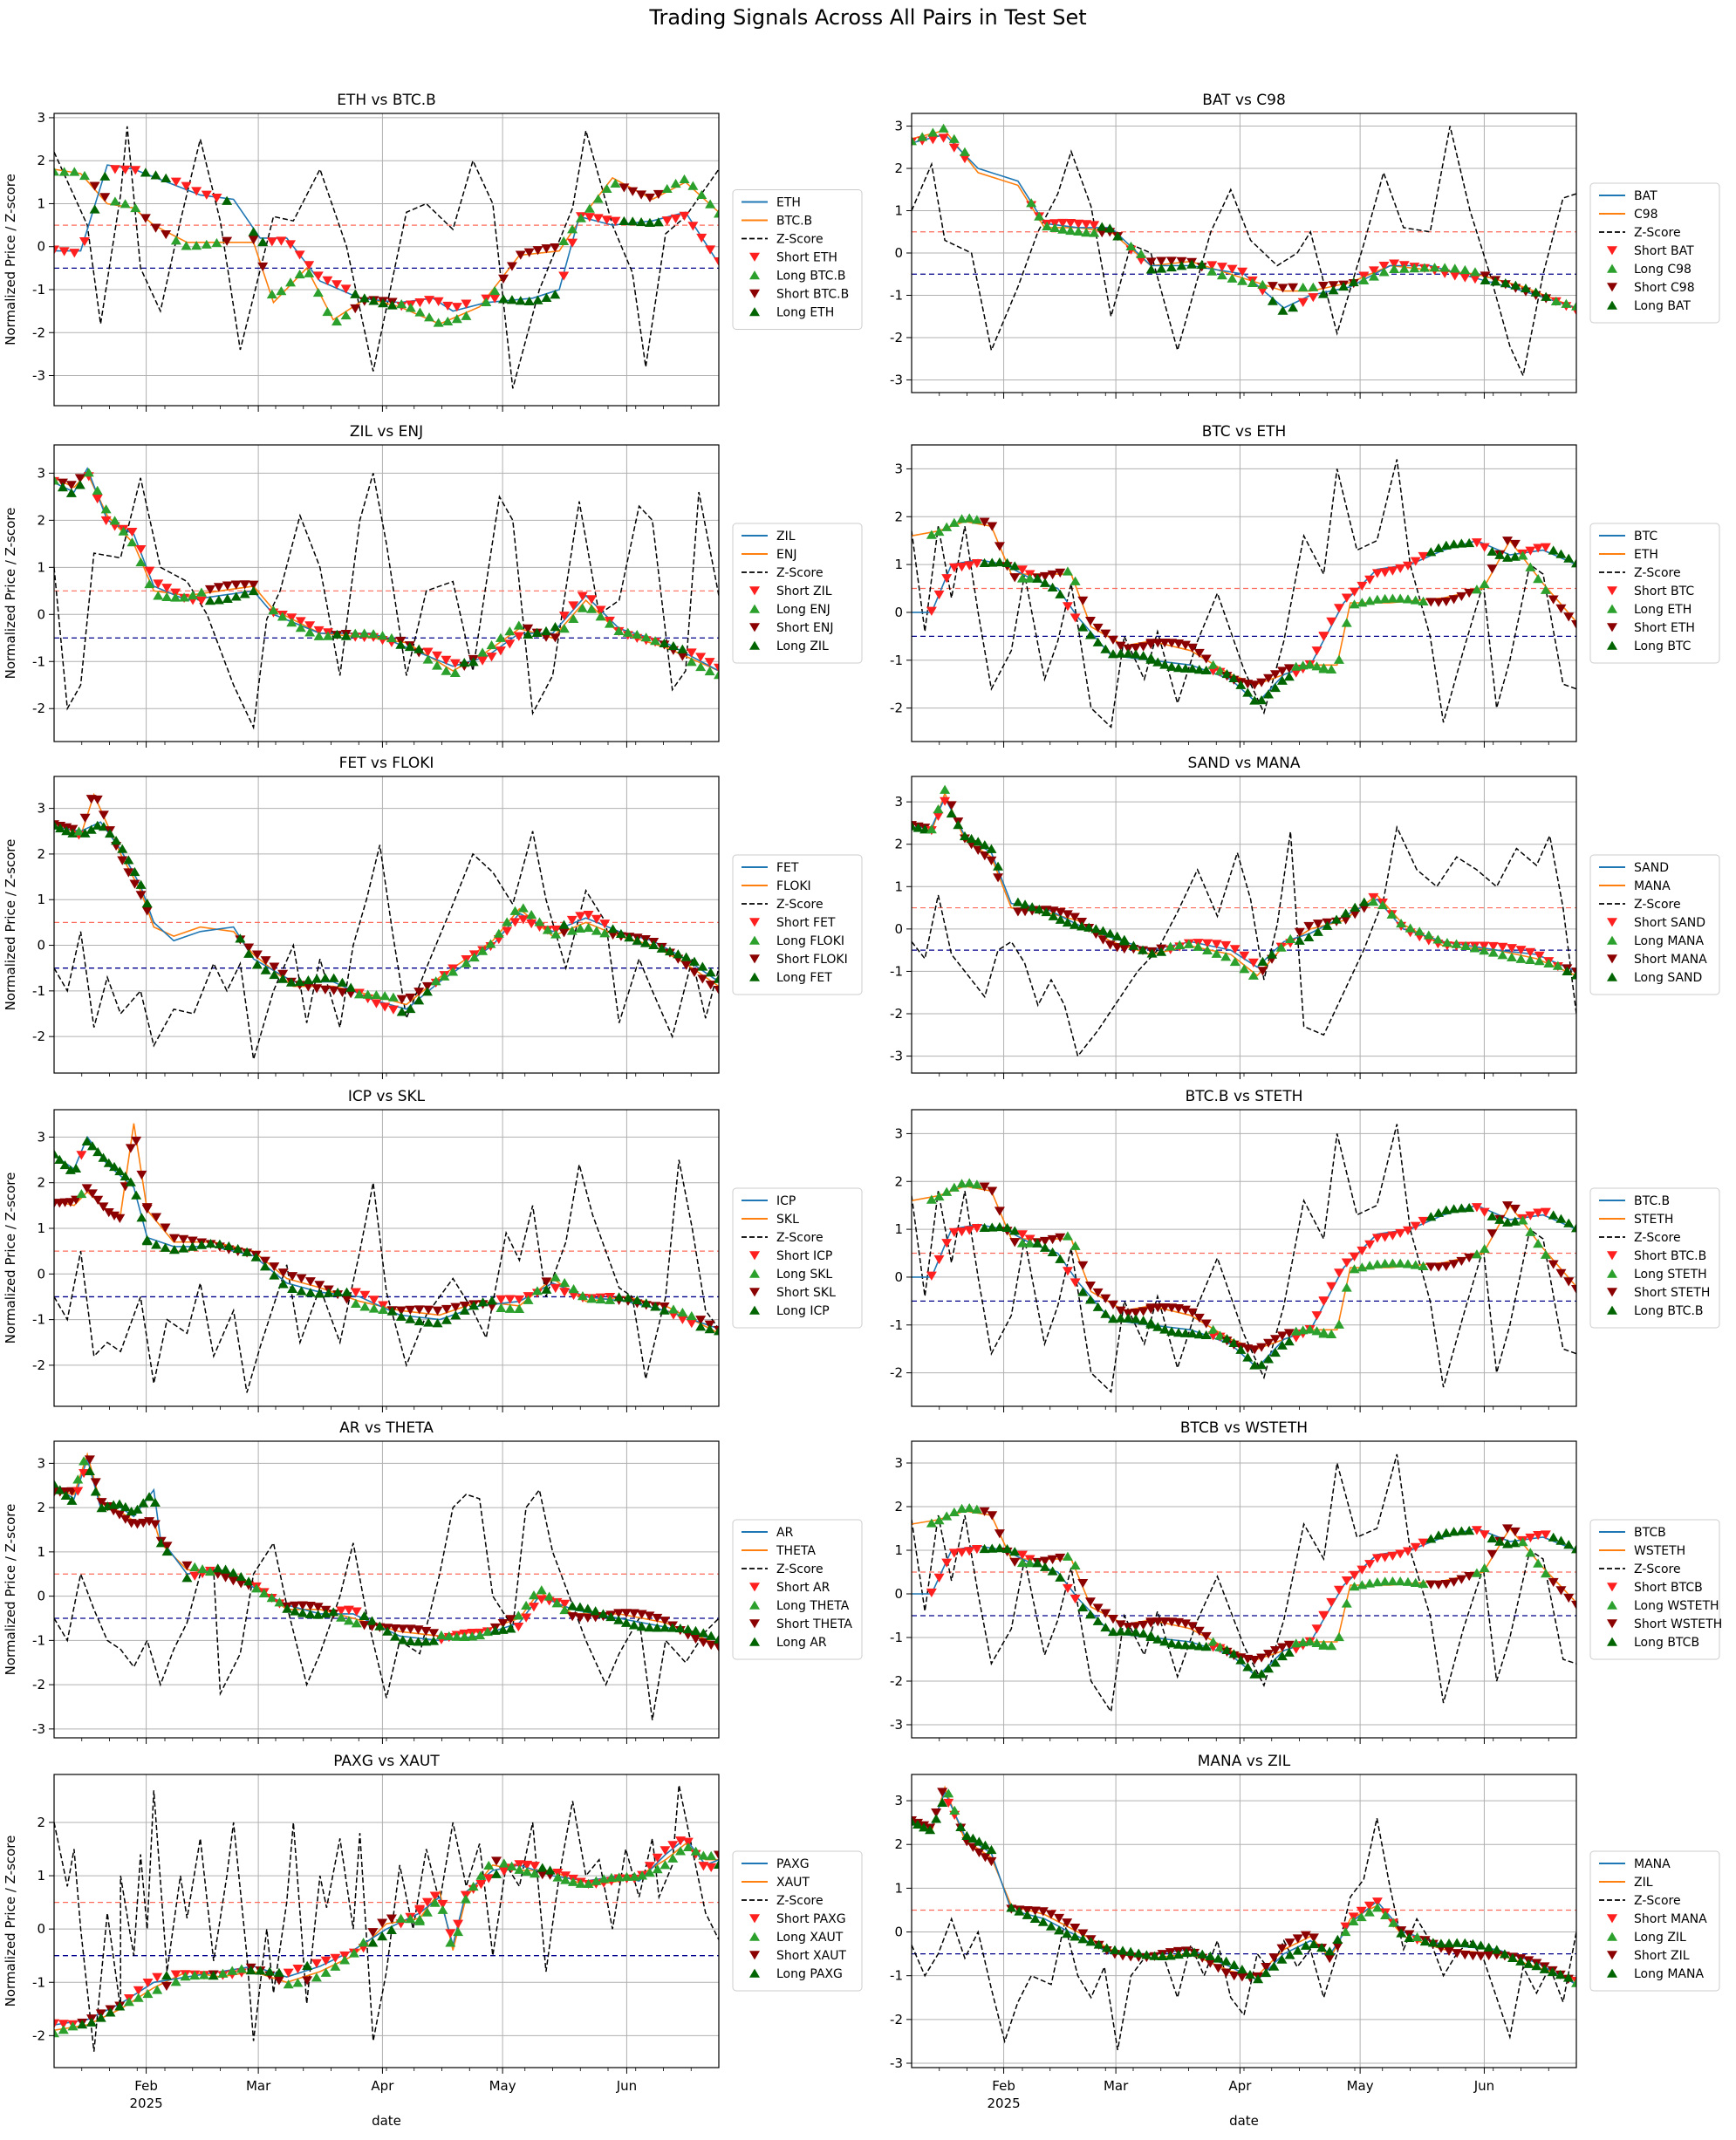 This screenshot has width=1736, height=2140. Describe the element at coordinates (1244, 594) in the screenshot. I see `plot-area` at that location.